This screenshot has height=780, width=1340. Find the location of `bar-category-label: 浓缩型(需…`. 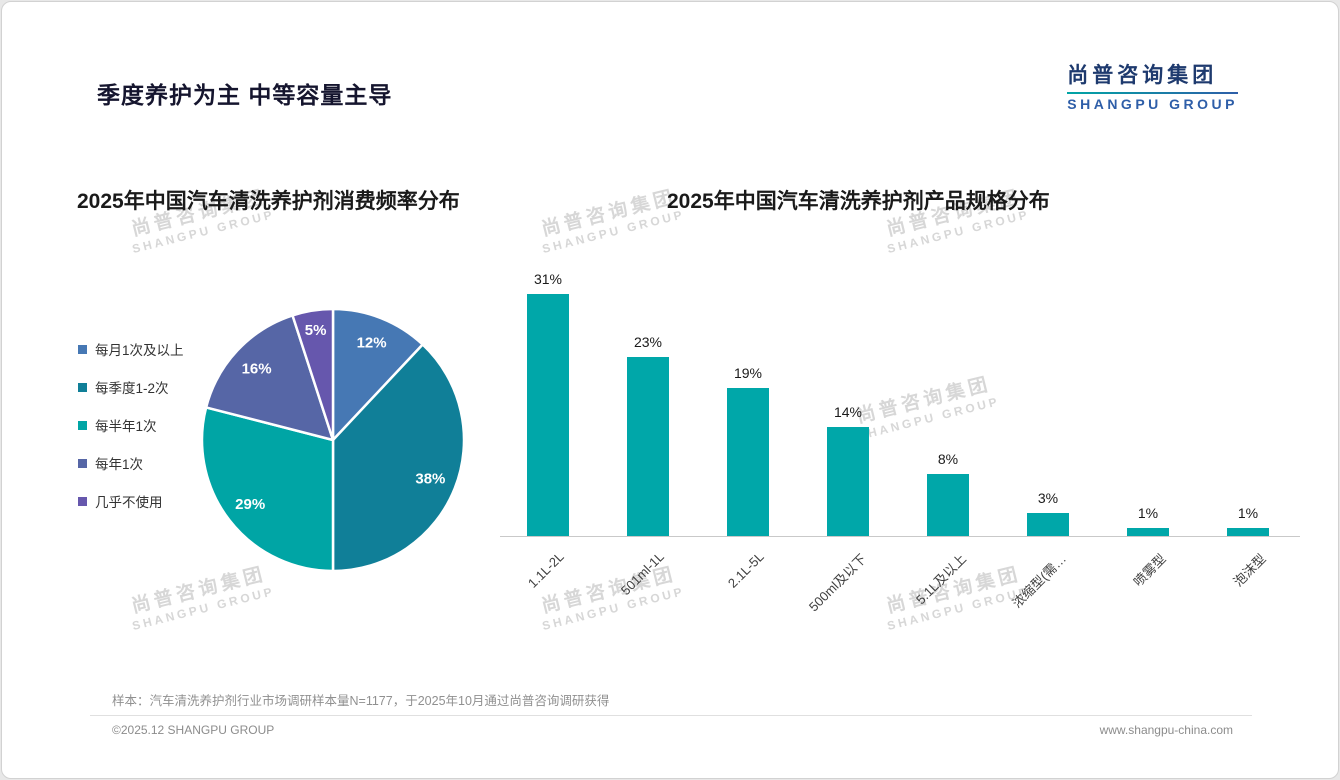

bar-category-label: 浓缩型(需… is located at coordinates (1039, 581).